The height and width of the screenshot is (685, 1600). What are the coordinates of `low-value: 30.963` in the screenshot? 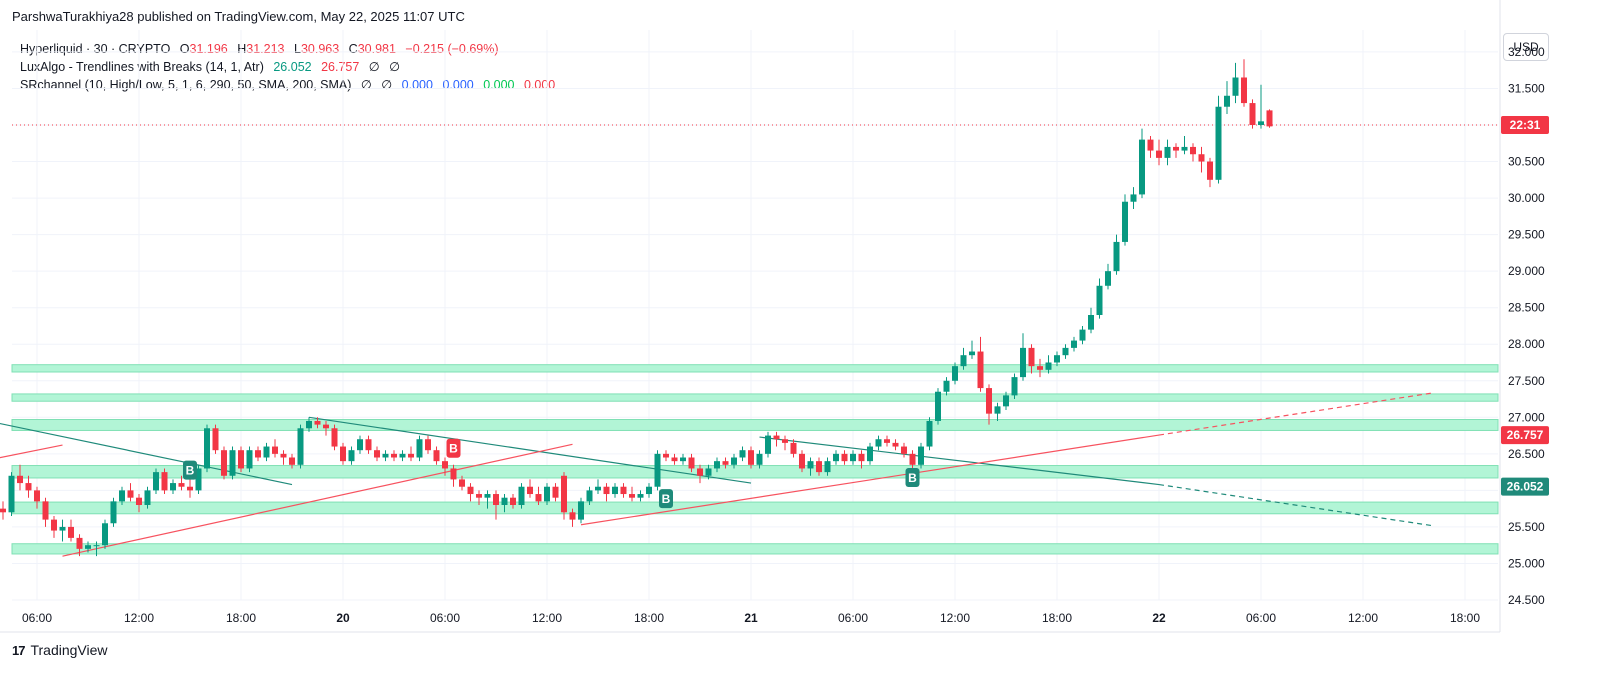 It's located at (320, 49).